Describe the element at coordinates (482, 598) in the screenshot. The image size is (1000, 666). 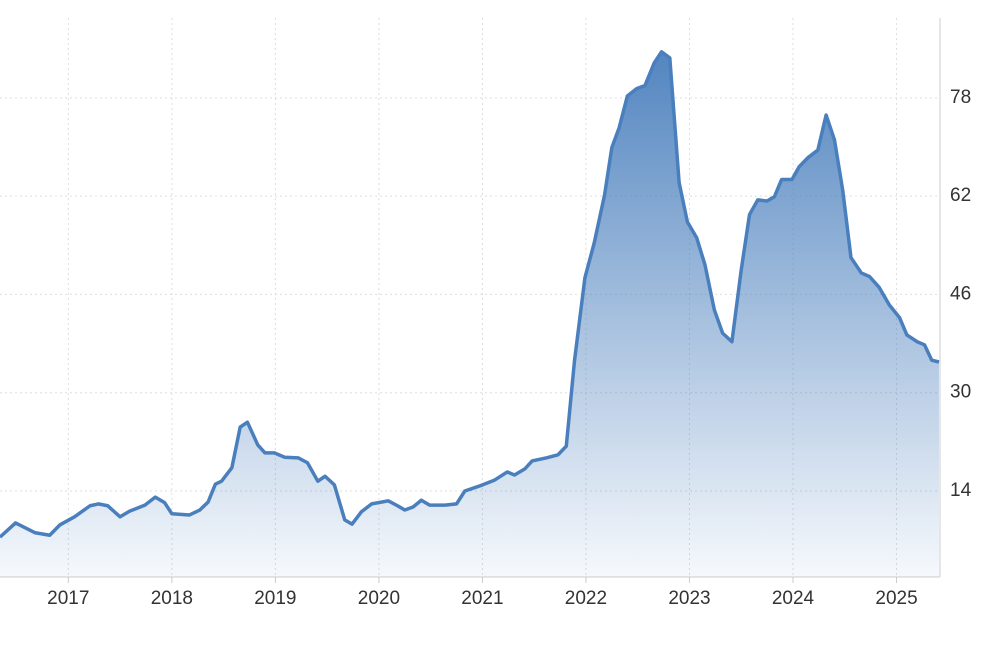
I see `x-tick-label: 2021` at that location.